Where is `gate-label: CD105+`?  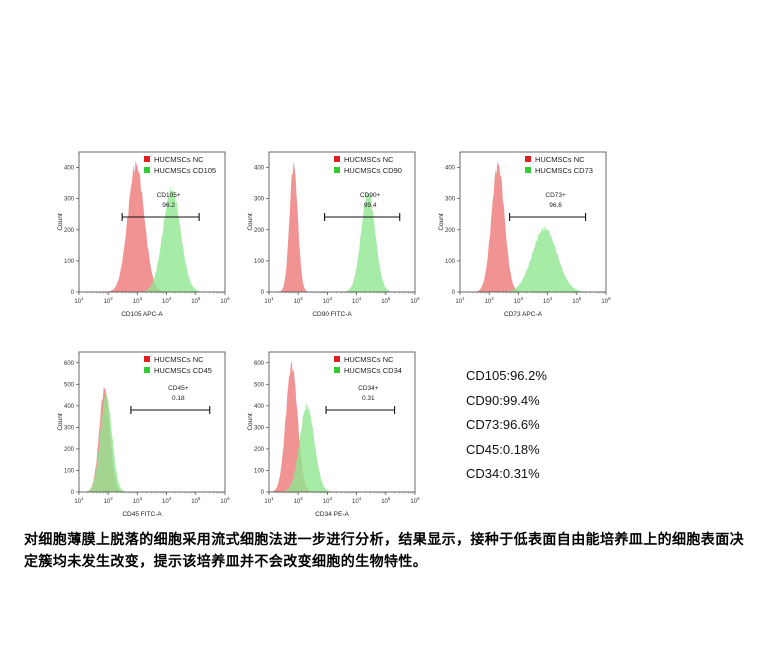 gate-label: CD105+ is located at coordinates (169, 195).